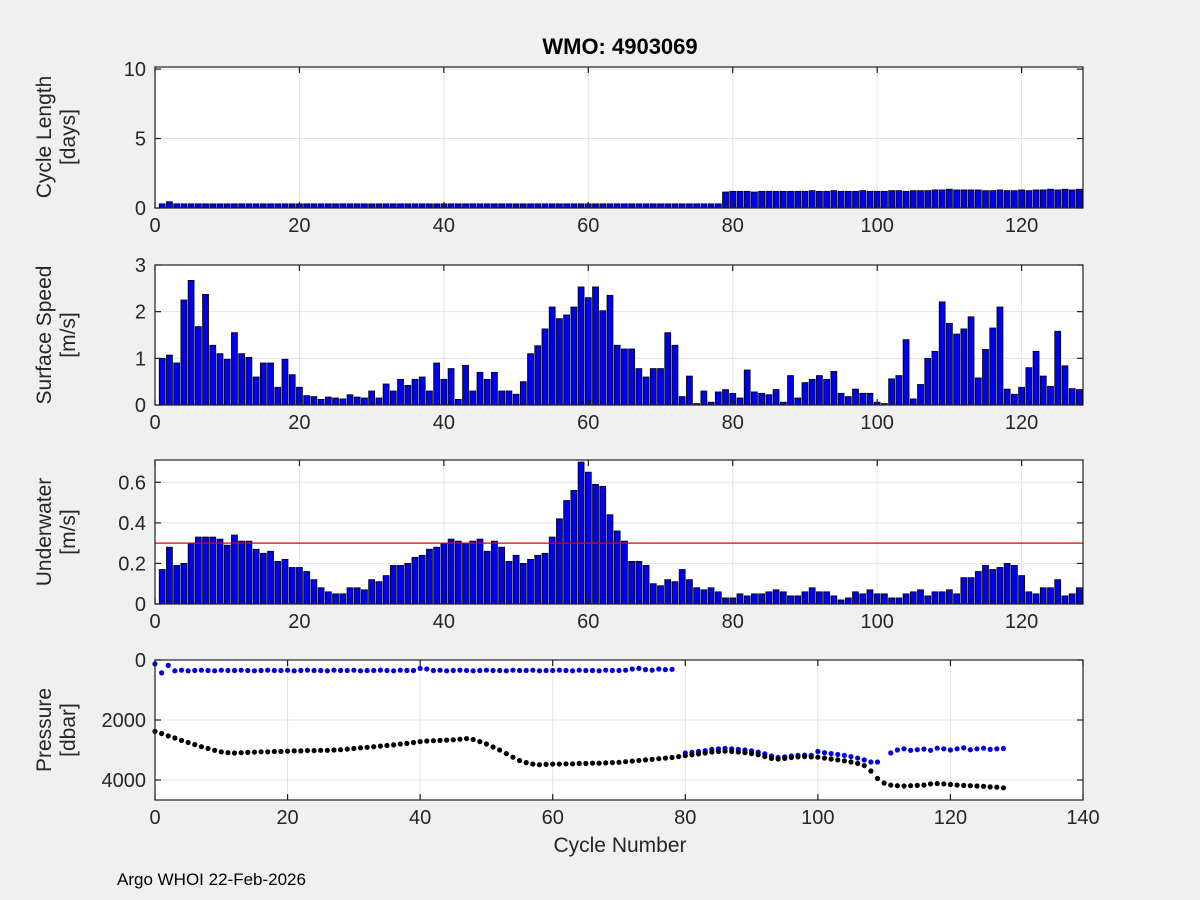 The width and height of the screenshot is (1200, 900). I want to click on pressure-ytick-label: 0, so click(140, 661).